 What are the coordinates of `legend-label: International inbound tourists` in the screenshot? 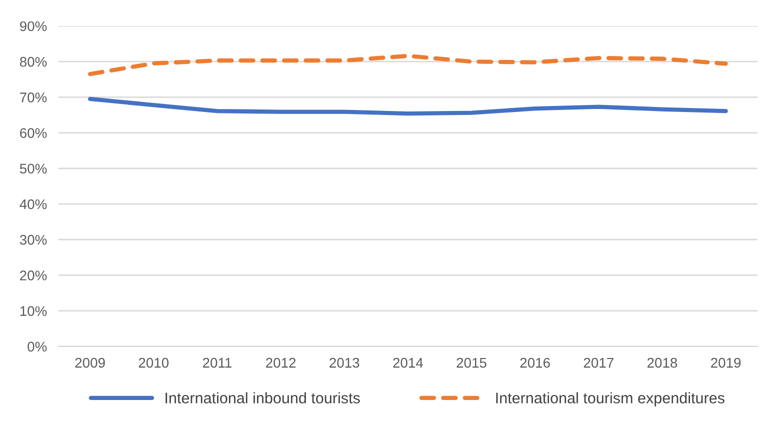 It's located at (263, 398).